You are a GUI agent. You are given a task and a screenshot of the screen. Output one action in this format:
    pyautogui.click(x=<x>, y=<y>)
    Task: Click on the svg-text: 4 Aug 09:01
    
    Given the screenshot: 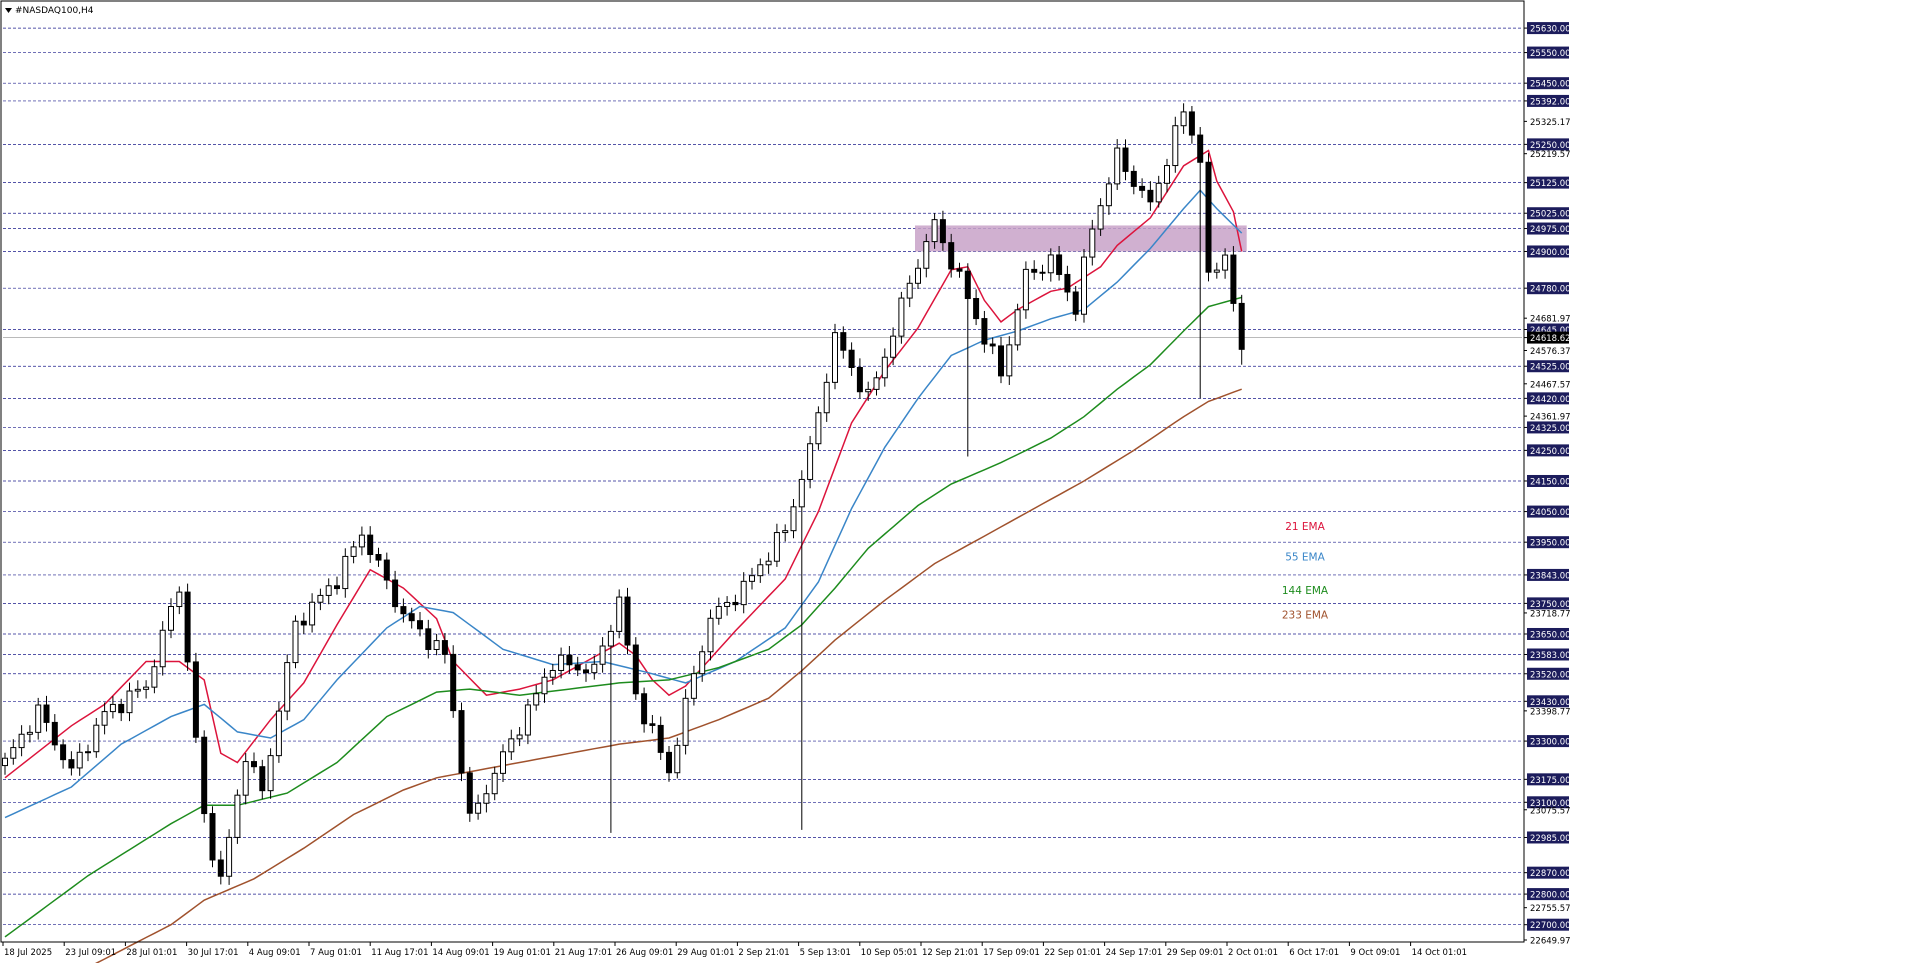 What is the action you would take?
    pyautogui.click(x=275, y=953)
    